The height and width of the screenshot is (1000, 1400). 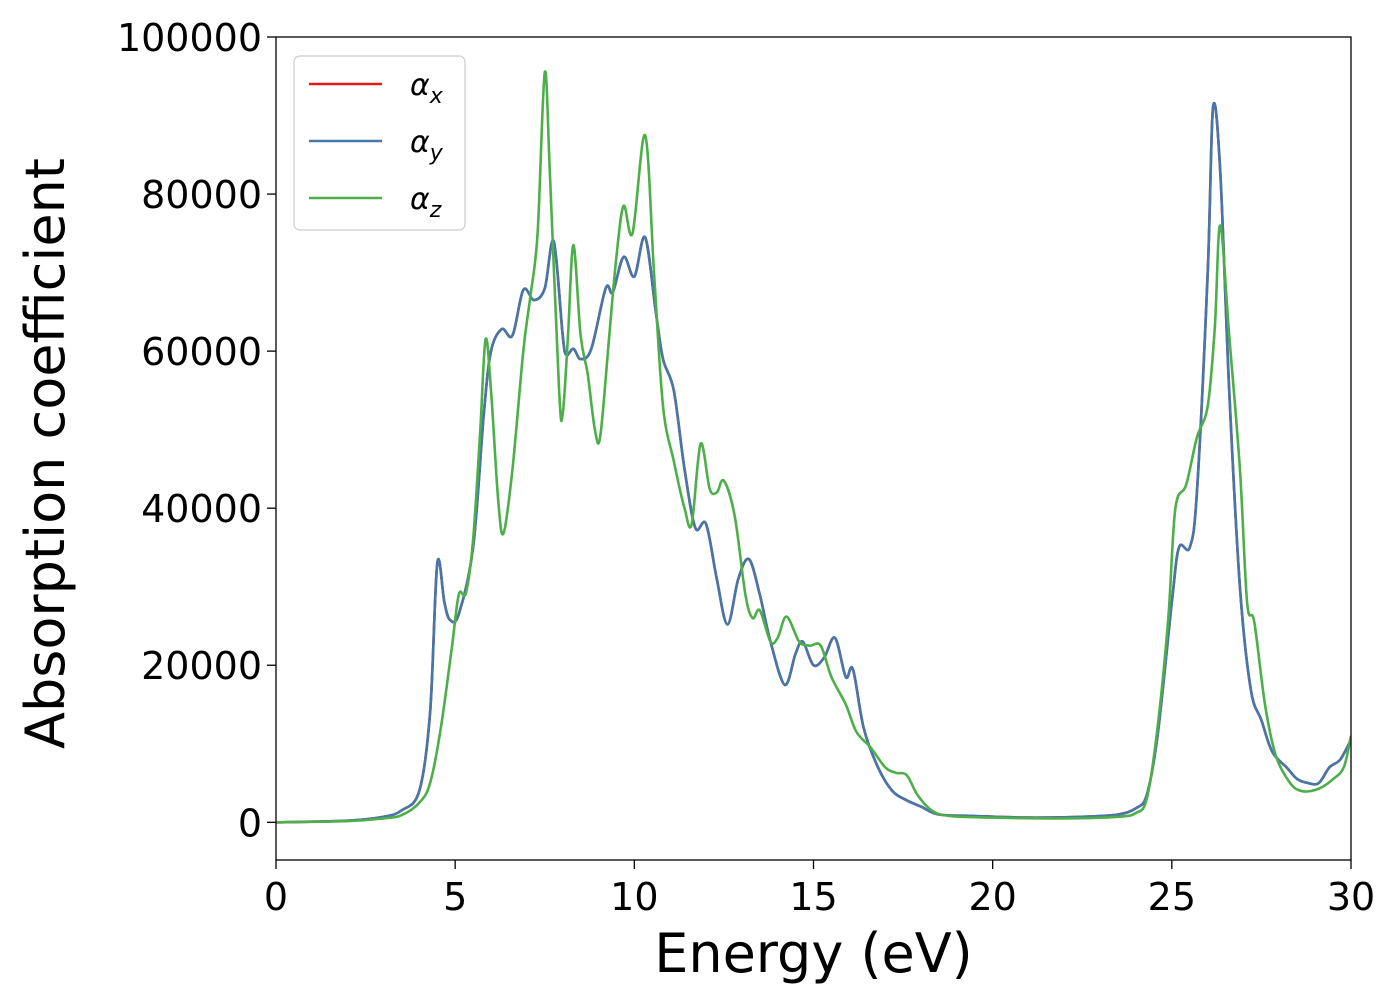 What do you see at coordinates (201, 195) in the screenshot?
I see `y-tick-label: 80000` at bounding box center [201, 195].